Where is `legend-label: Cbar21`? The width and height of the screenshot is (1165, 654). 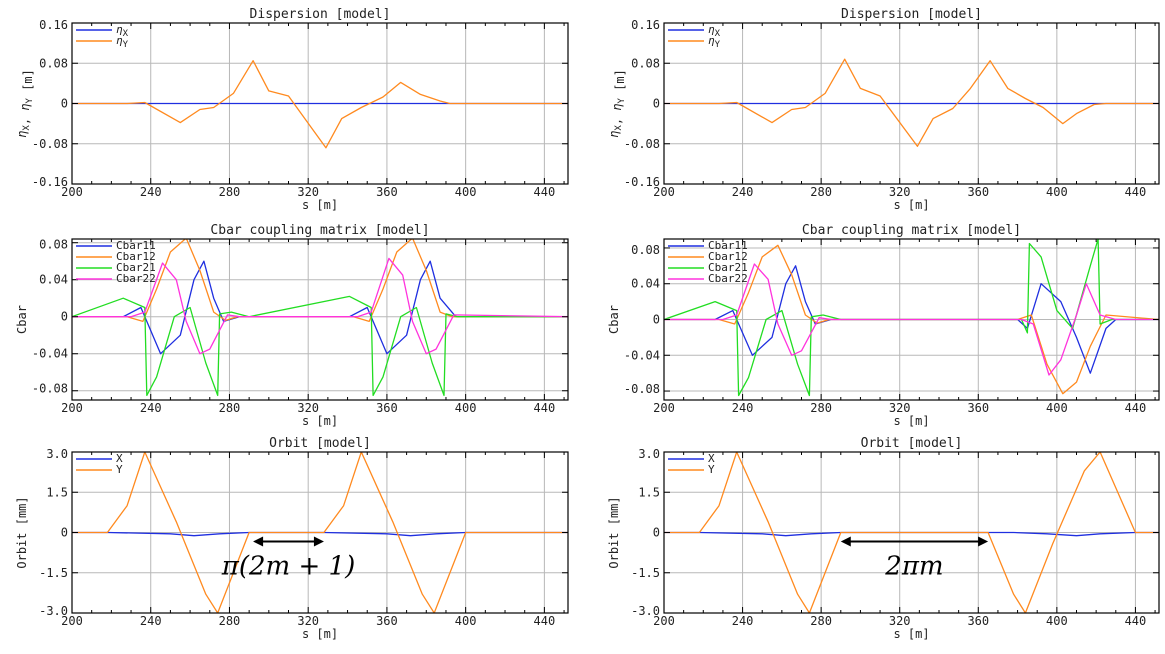
legend-label: Cbar21 is located at coordinates (136, 267).